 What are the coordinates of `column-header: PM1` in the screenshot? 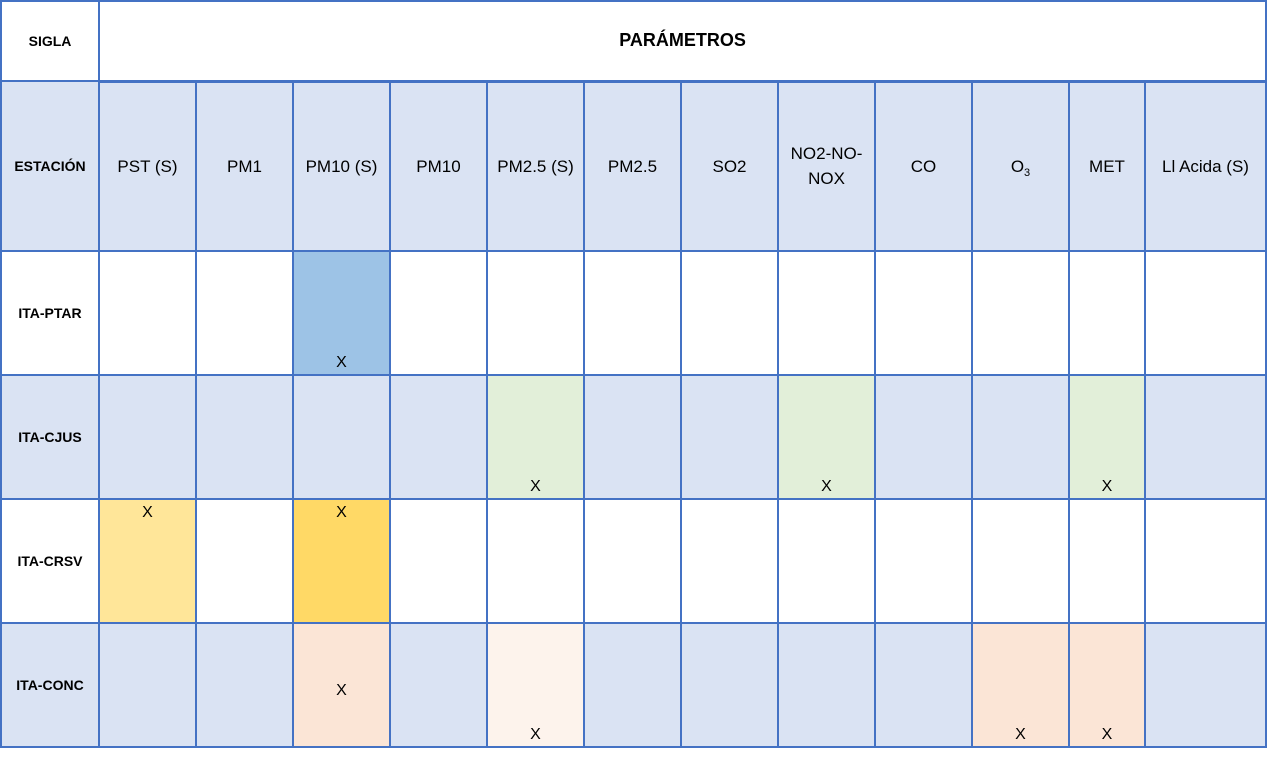 It's located at (244, 166).